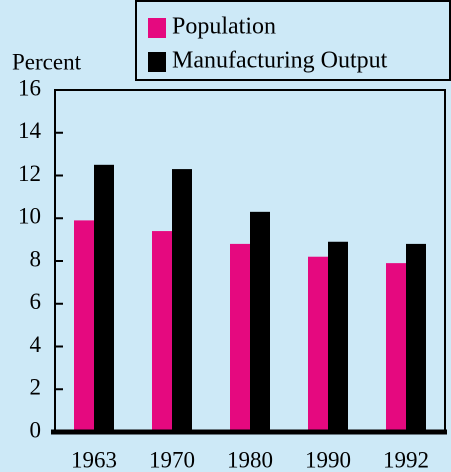 This screenshot has width=451, height=472. Describe the element at coordinates (29, 173) in the screenshot. I see `y-tick-label: 12` at that location.